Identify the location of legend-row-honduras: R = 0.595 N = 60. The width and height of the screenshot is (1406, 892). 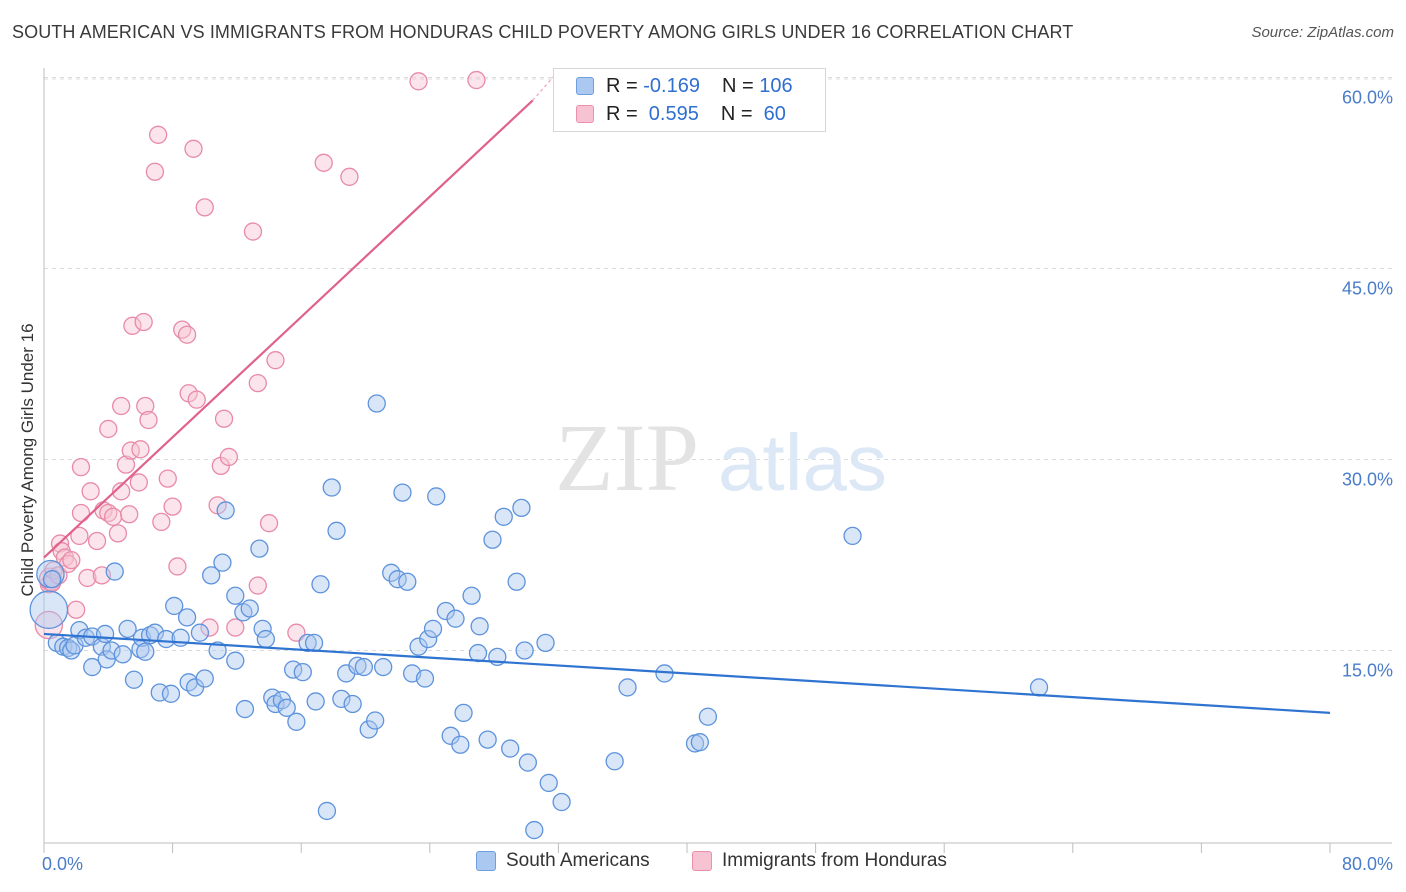
(681, 114).